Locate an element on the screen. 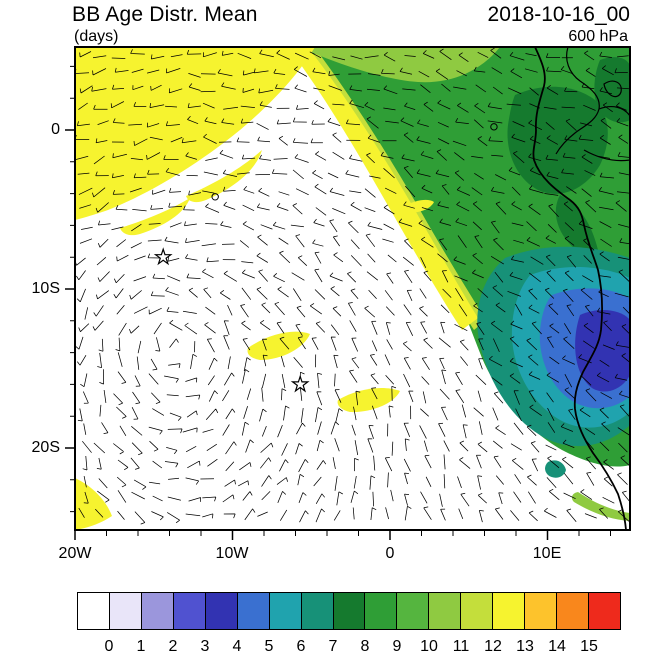 The height and width of the screenshot is (667, 650). colorbar-tick-label: 10 is located at coordinates (429, 646).